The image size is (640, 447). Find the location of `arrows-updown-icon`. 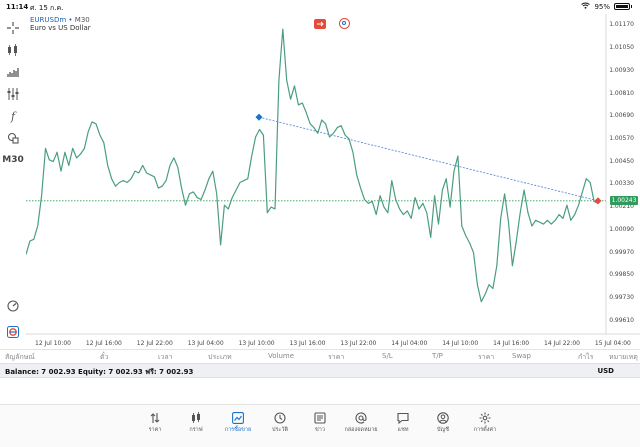

arrows-updown-icon is located at coordinates (155, 416).